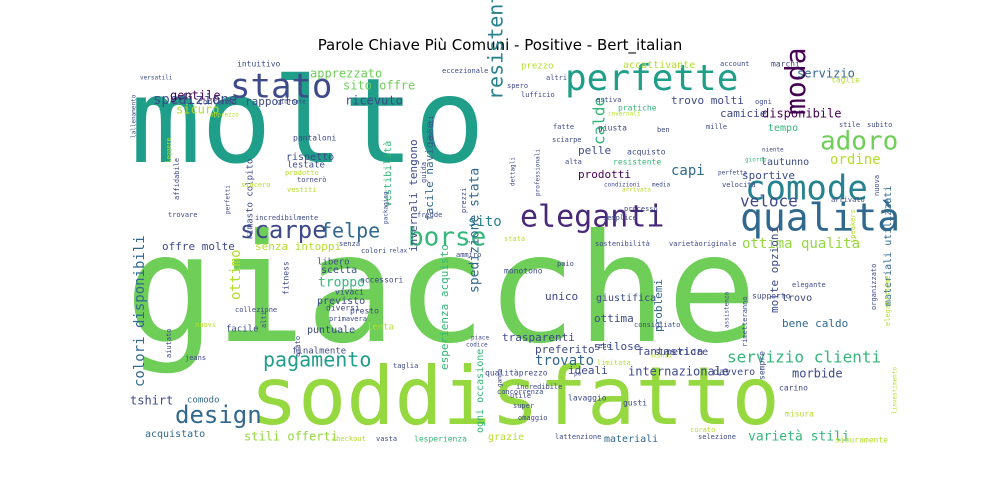  What do you see at coordinates (429, 171) in the screenshot?
I see `word-49: facile navigare` at bounding box center [429, 171].